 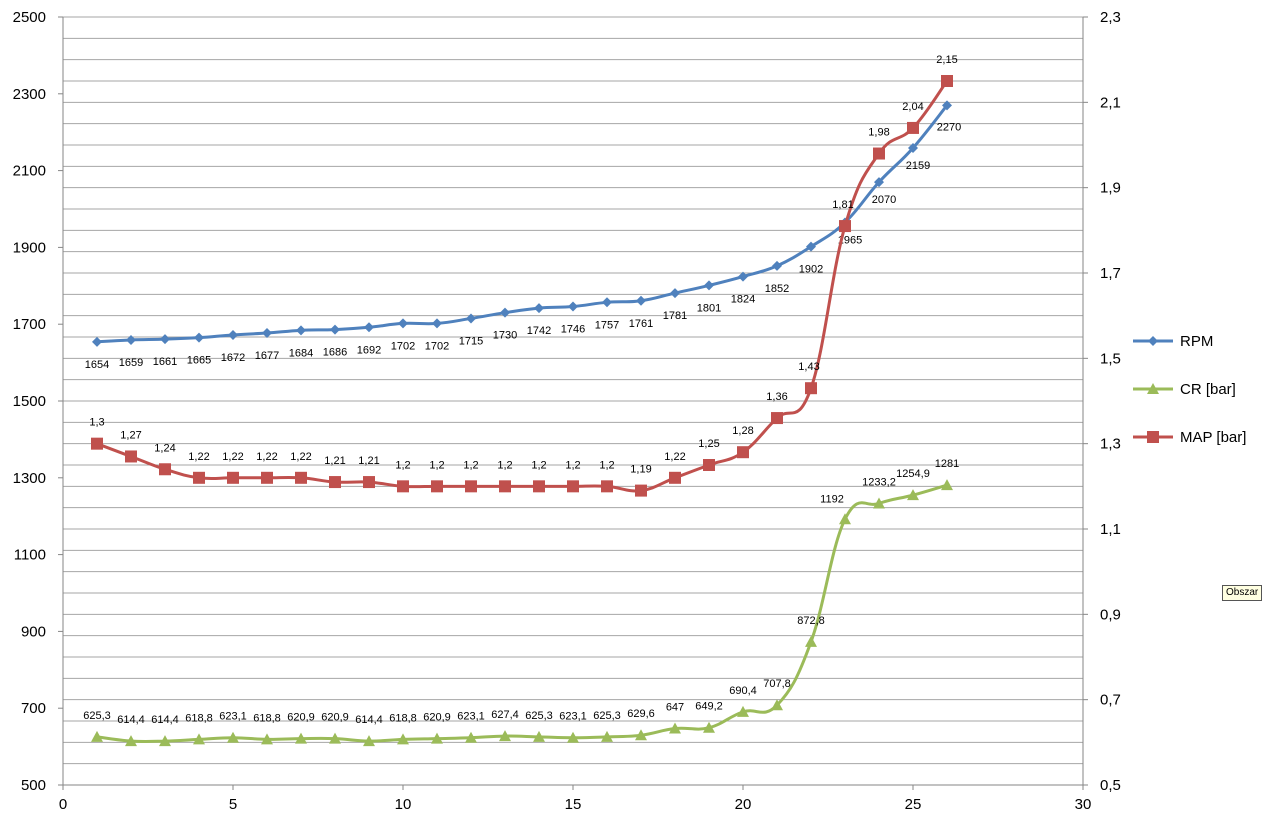 What do you see at coordinates (403, 804) in the screenshot?
I see `x-tick-label: 10` at bounding box center [403, 804].